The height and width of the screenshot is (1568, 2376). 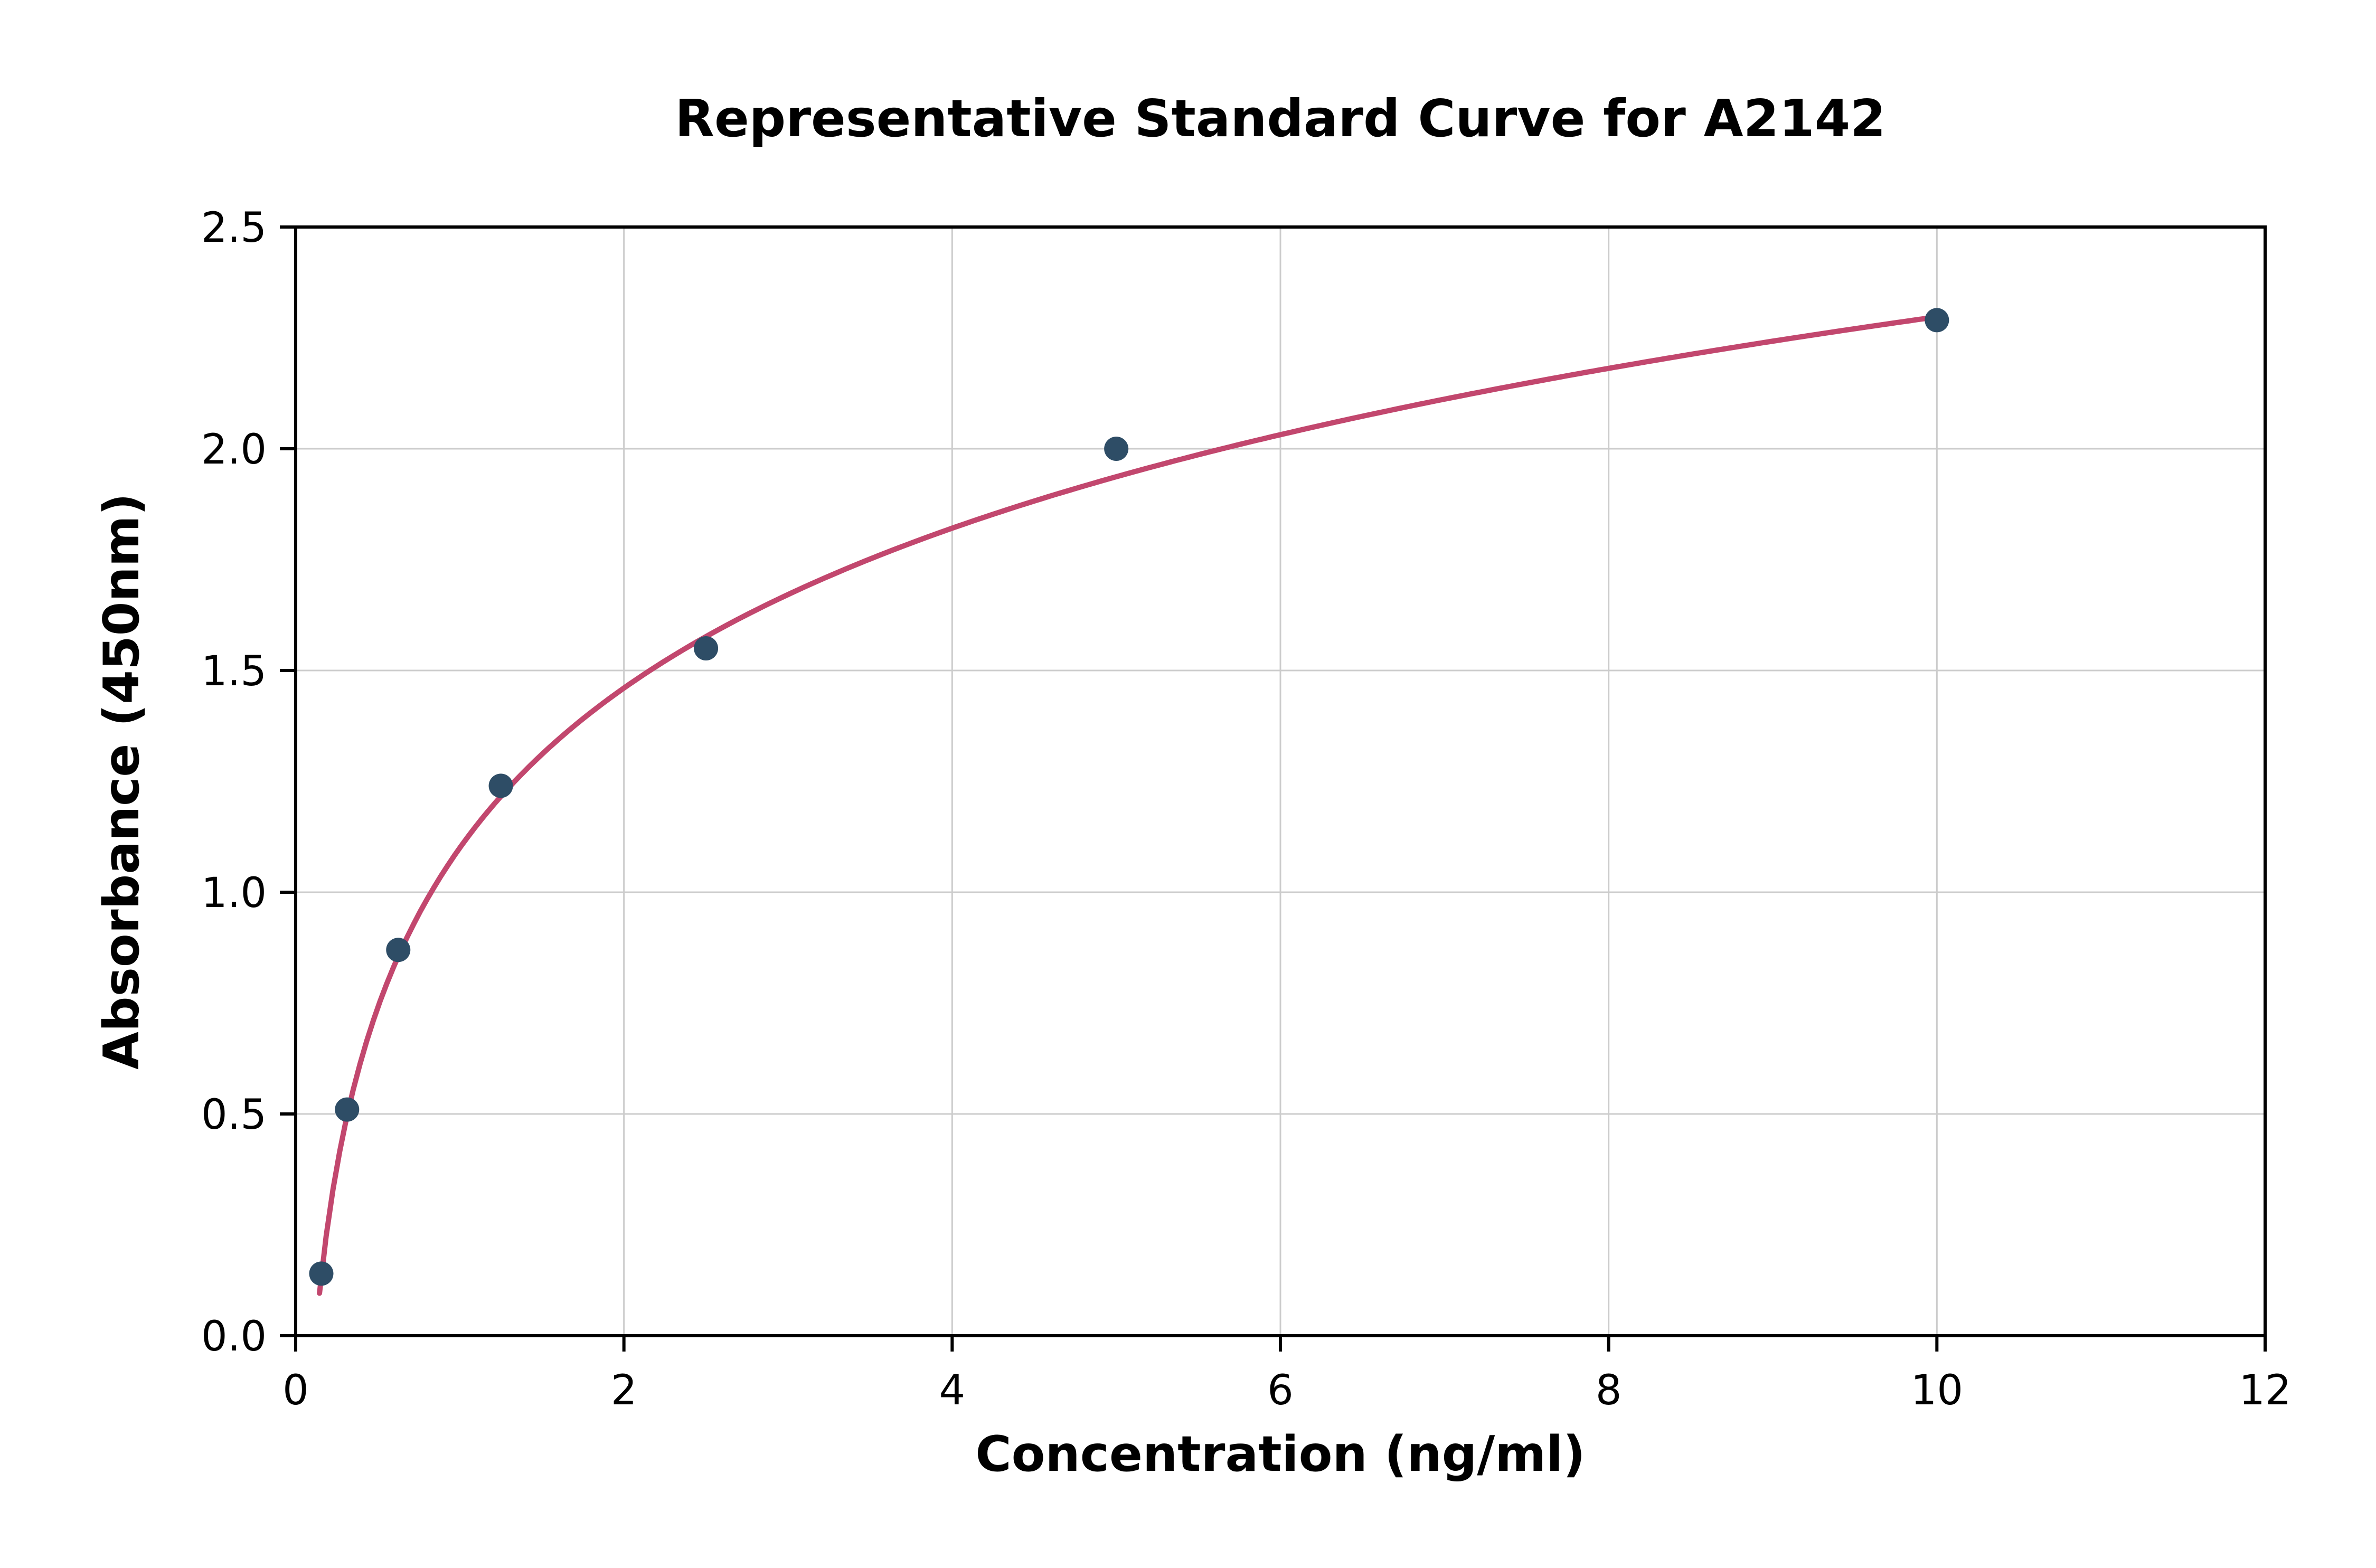 What do you see at coordinates (234, 228) in the screenshot?
I see `y-tick-label: 2.5` at bounding box center [234, 228].